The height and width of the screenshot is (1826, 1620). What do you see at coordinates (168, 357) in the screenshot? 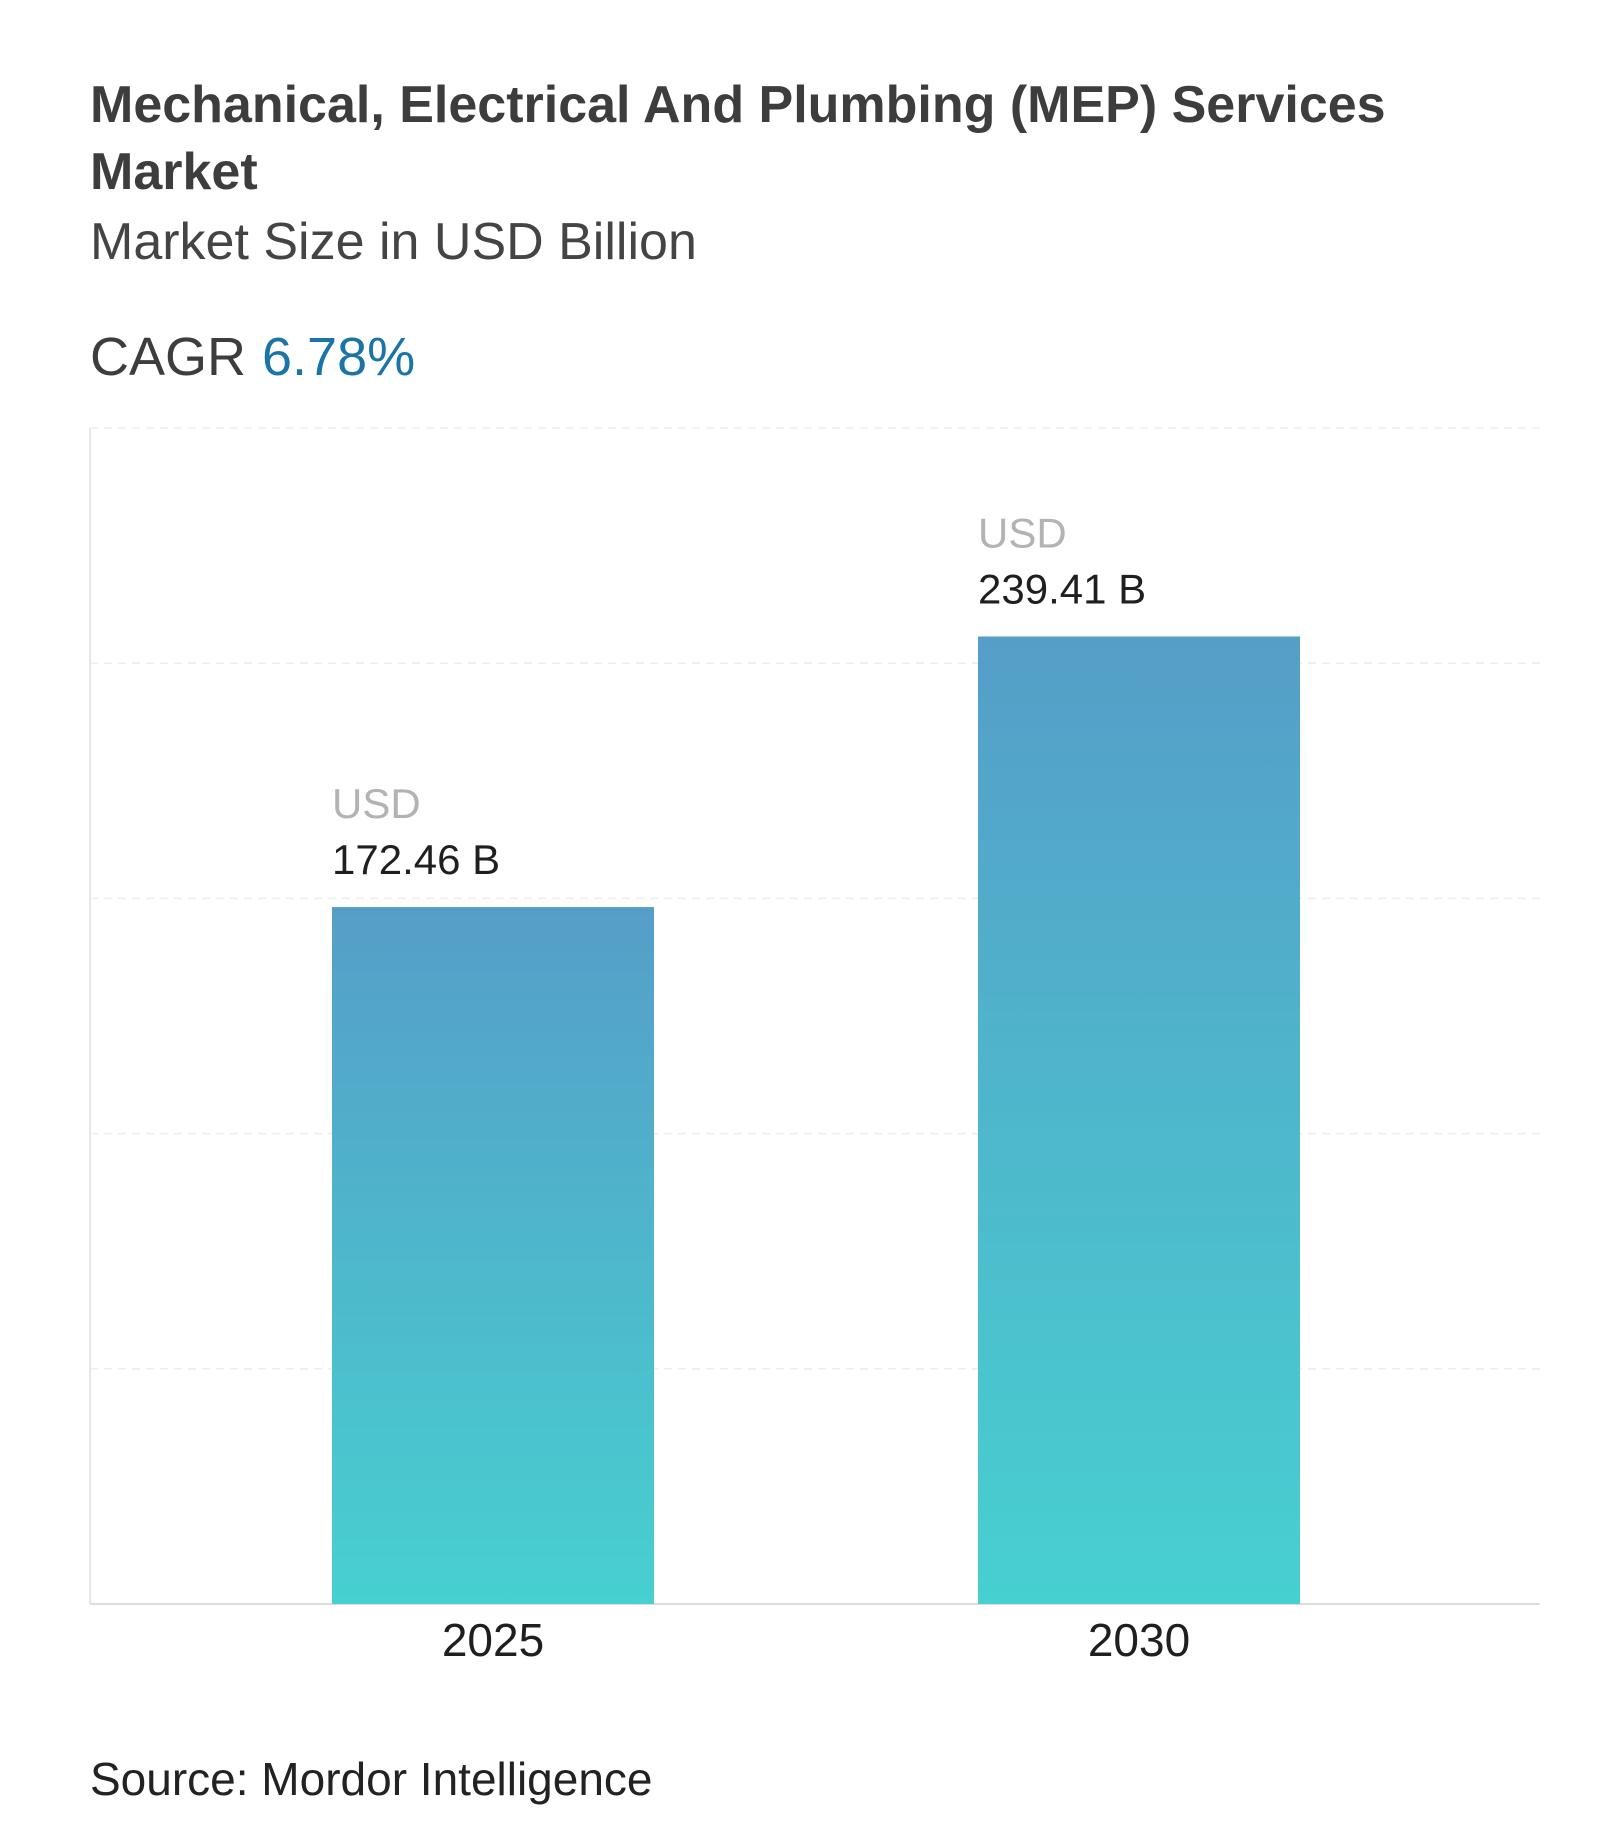
I see `cagr-label: CAGR` at bounding box center [168, 357].